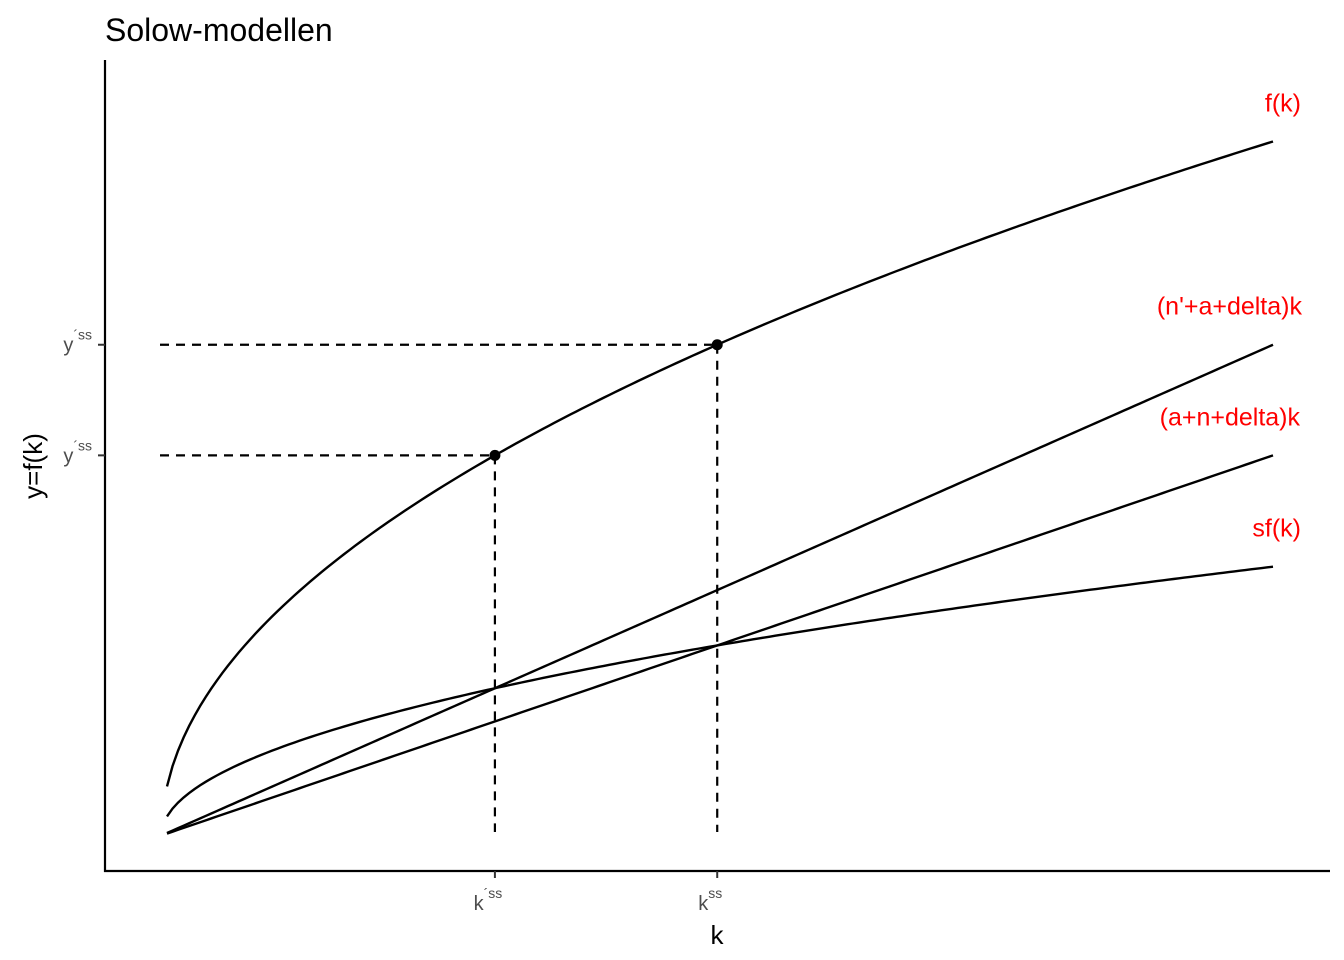 The height and width of the screenshot is (960, 1344). What do you see at coordinates (1230, 417) in the screenshot?
I see `series-label-2: (a+n+delta)k` at bounding box center [1230, 417].